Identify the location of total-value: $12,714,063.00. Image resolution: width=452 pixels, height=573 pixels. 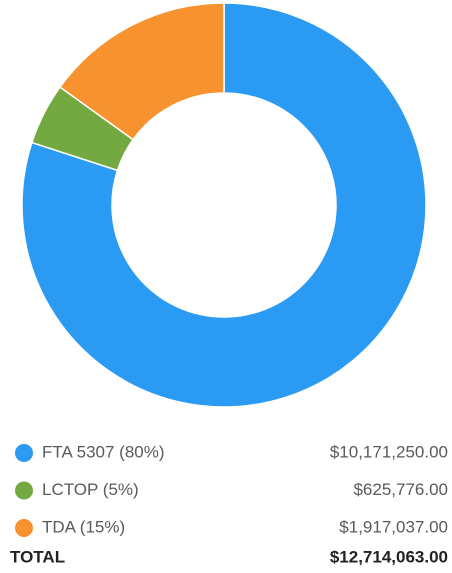
(389, 556).